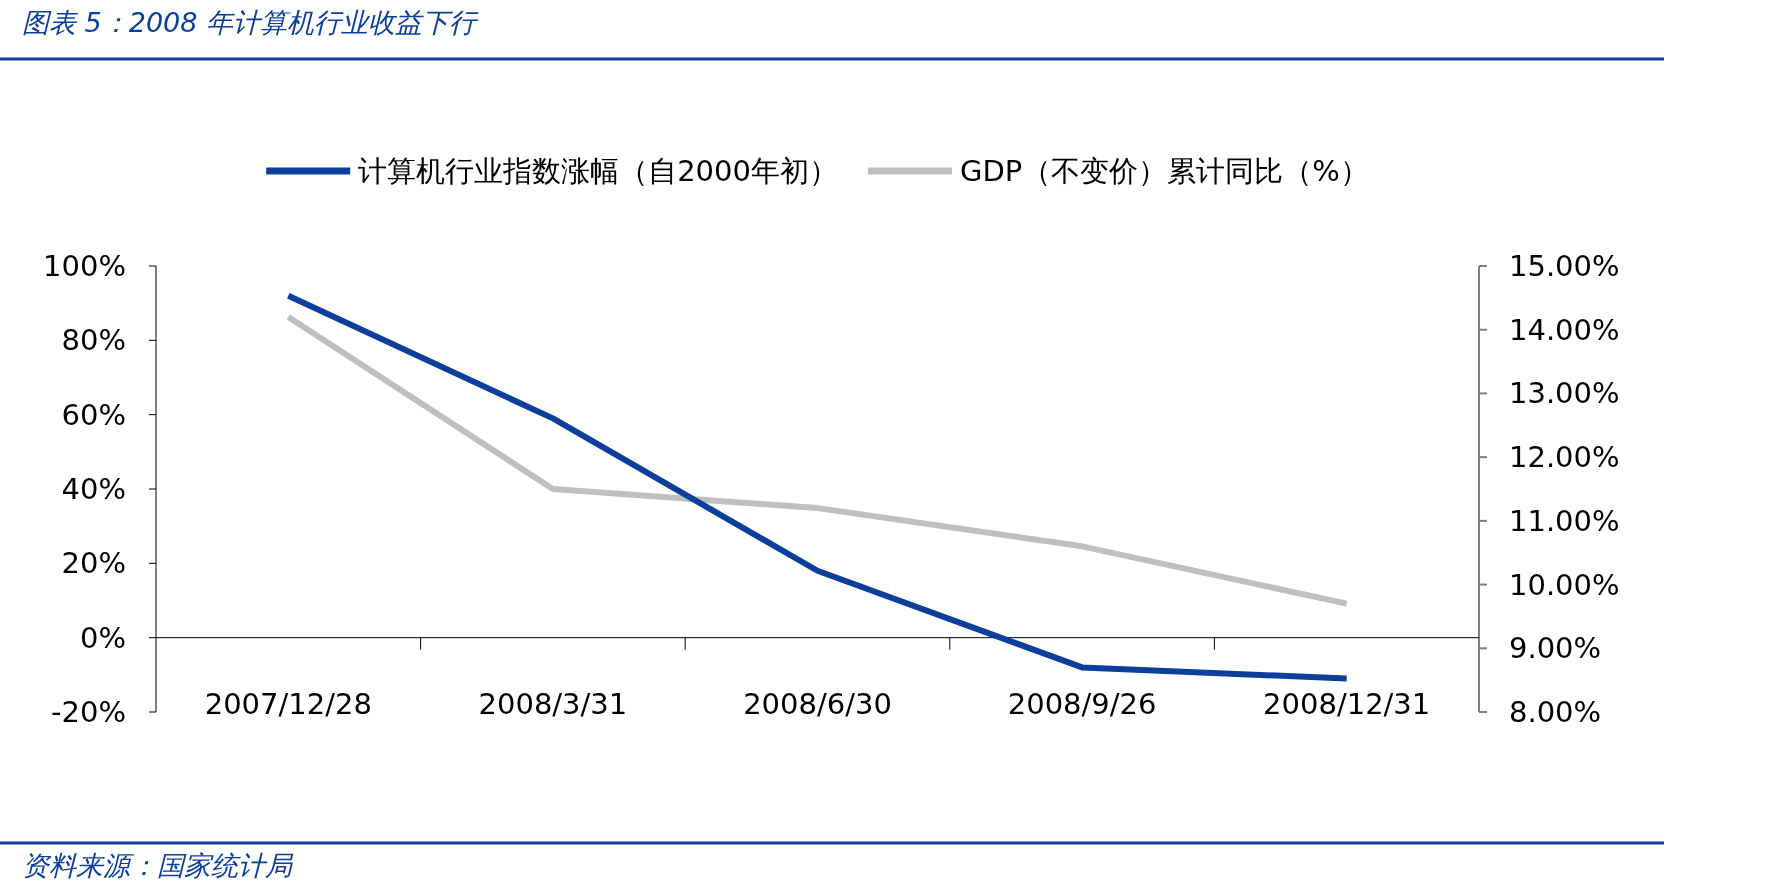  I want to click on x-tick-label: 2008/12/31, so click(1347, 704).